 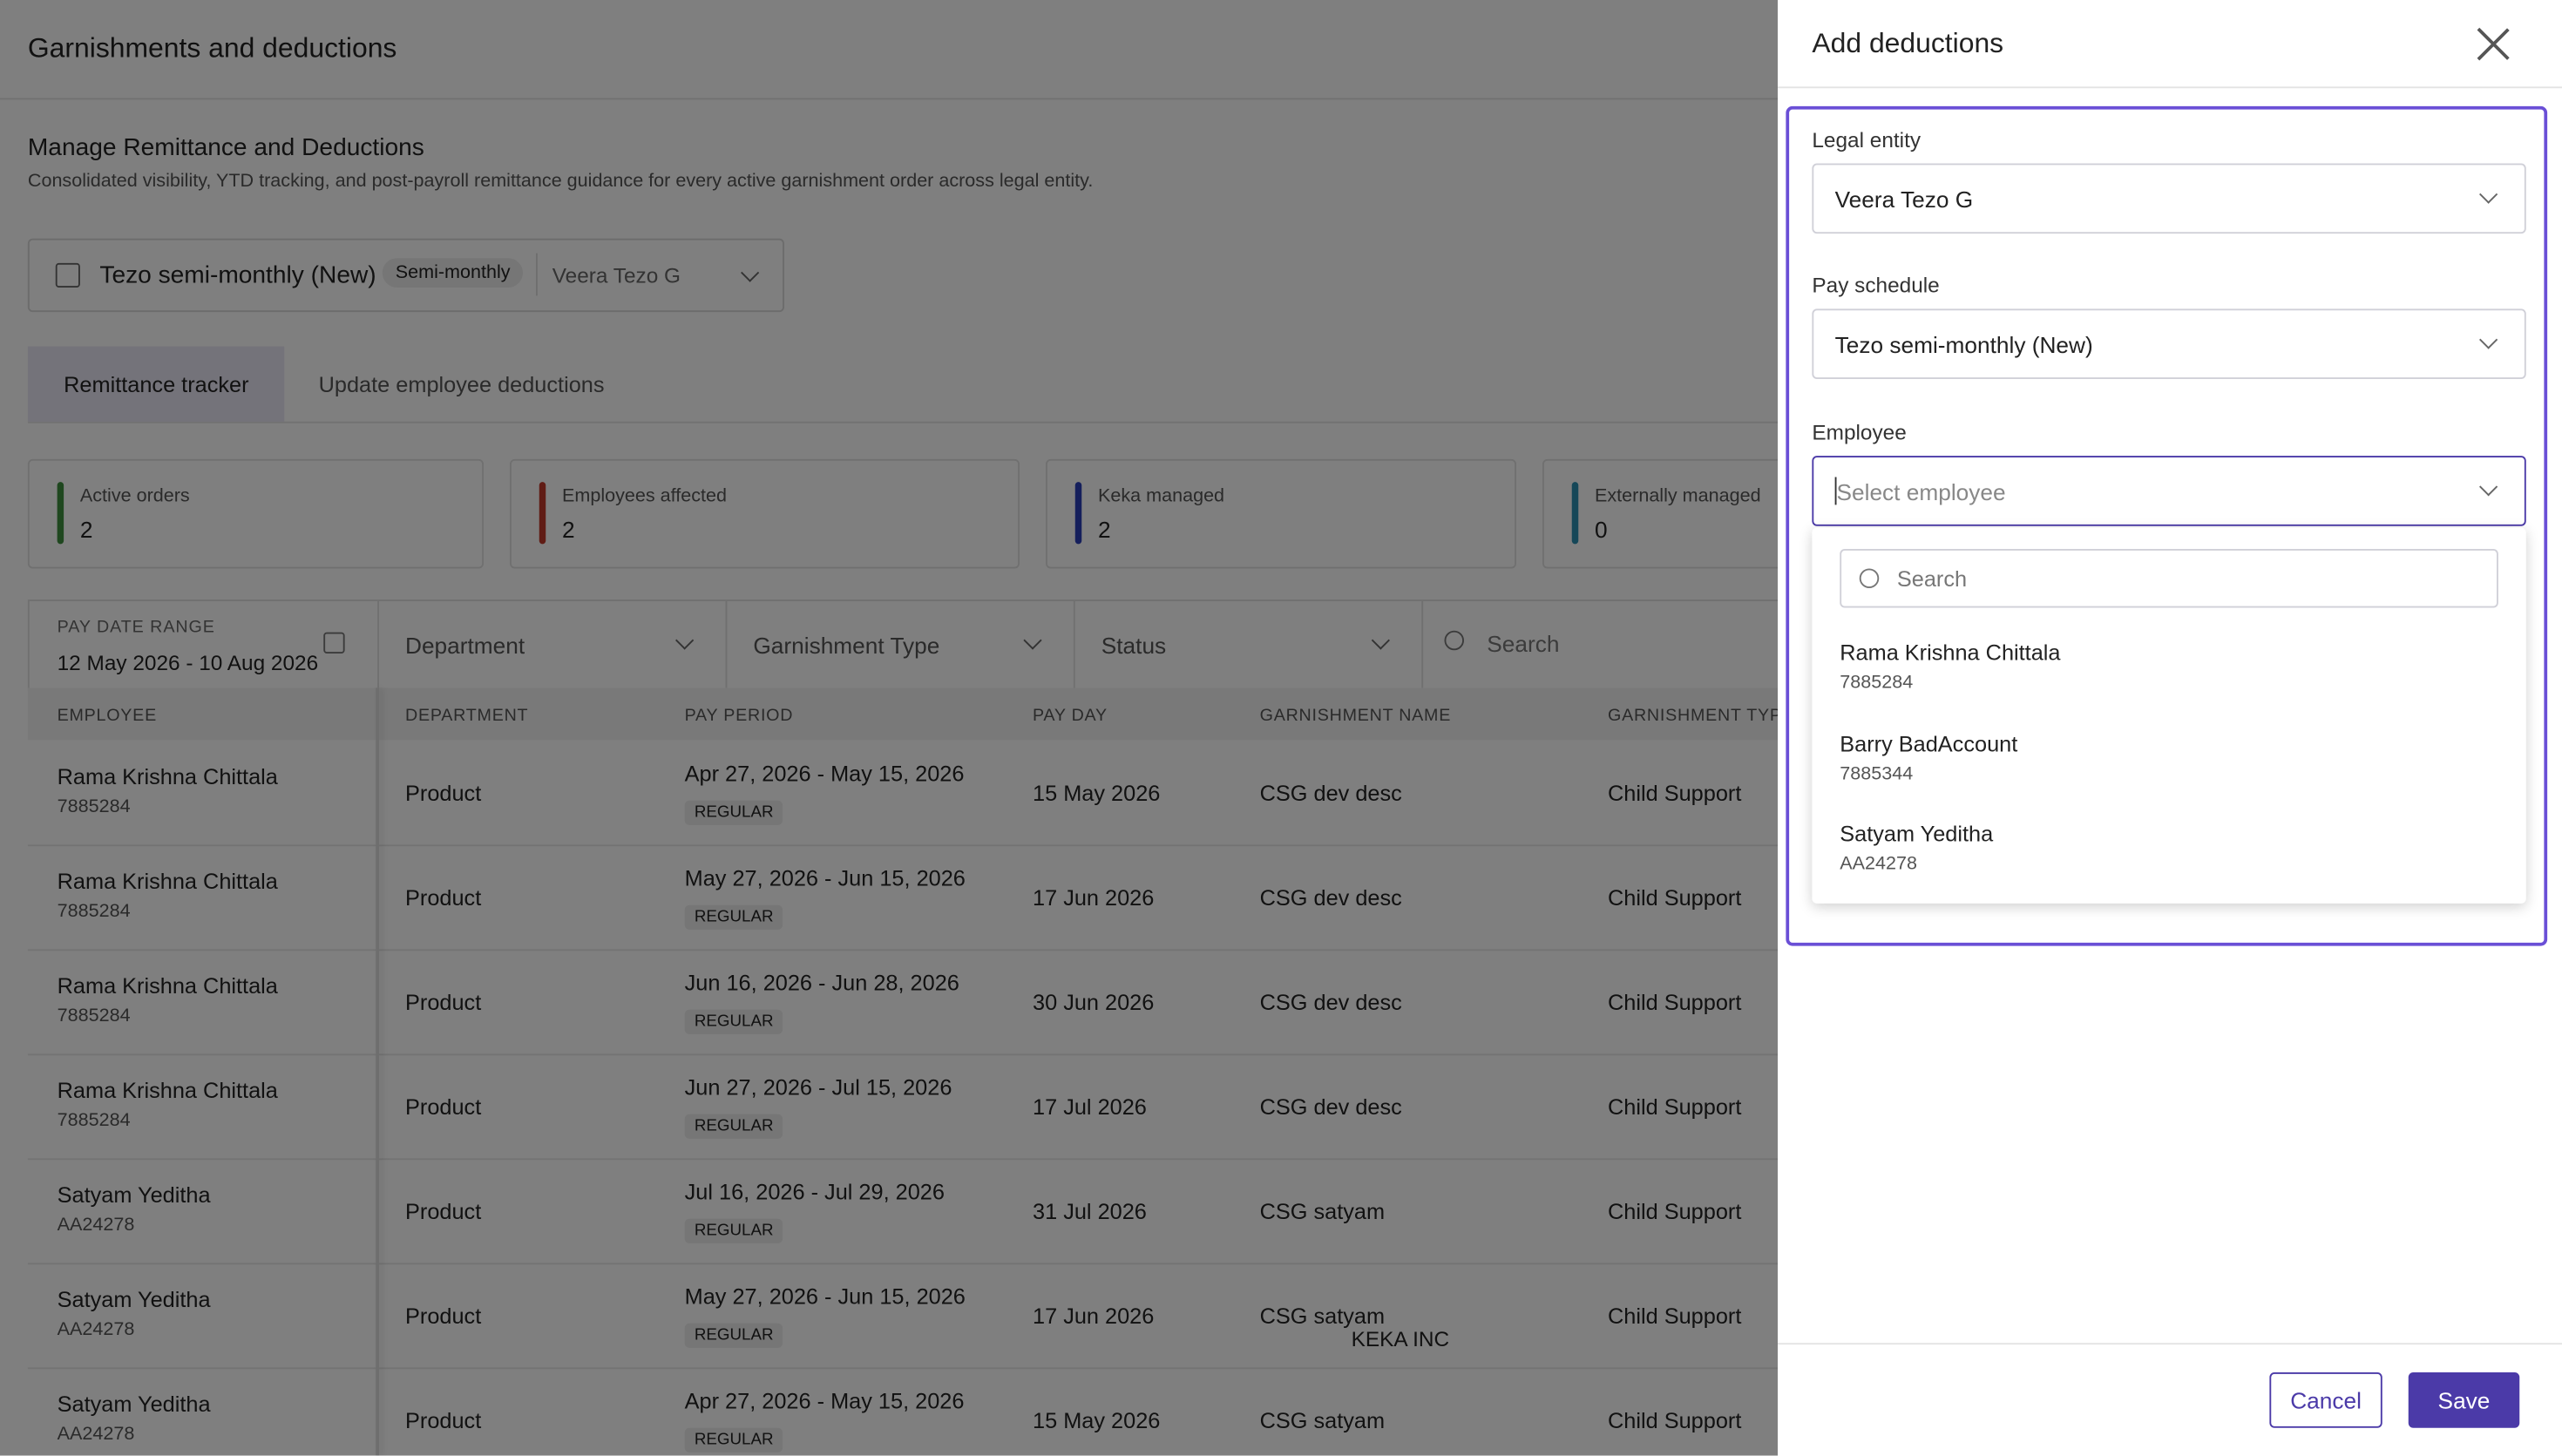 What do you see at coordinates (1932, 579) in the screenshot?
I see `search-placeholder: Search` at bounding box center [1932, 579].